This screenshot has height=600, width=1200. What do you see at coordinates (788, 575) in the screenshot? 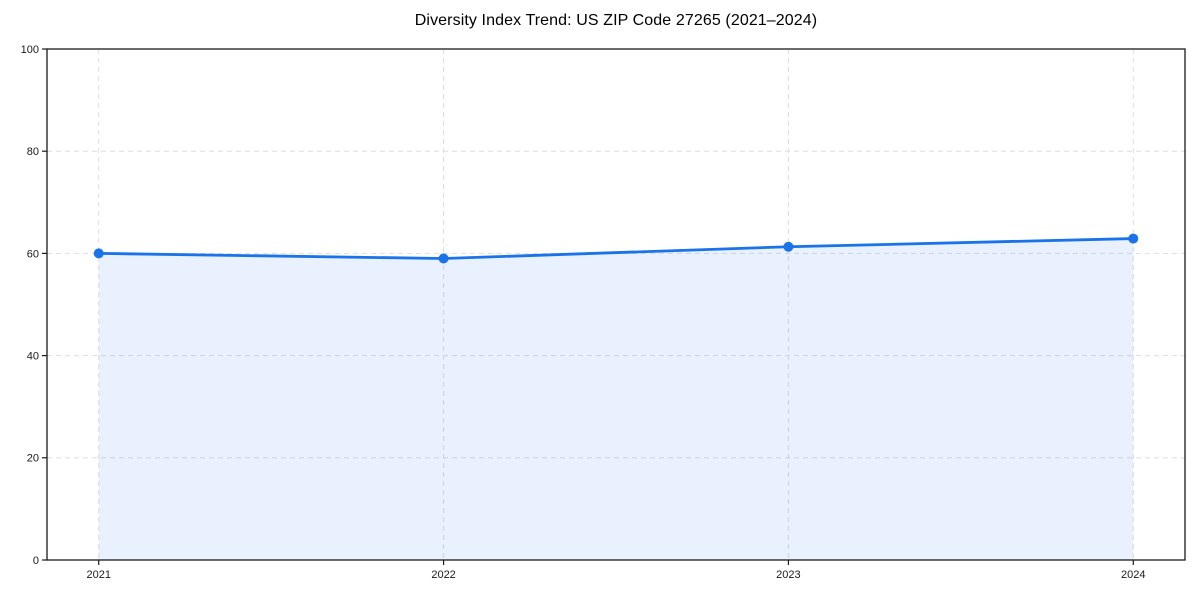
I see `x-tick-label: 2023` at bounding box center [788, 575].